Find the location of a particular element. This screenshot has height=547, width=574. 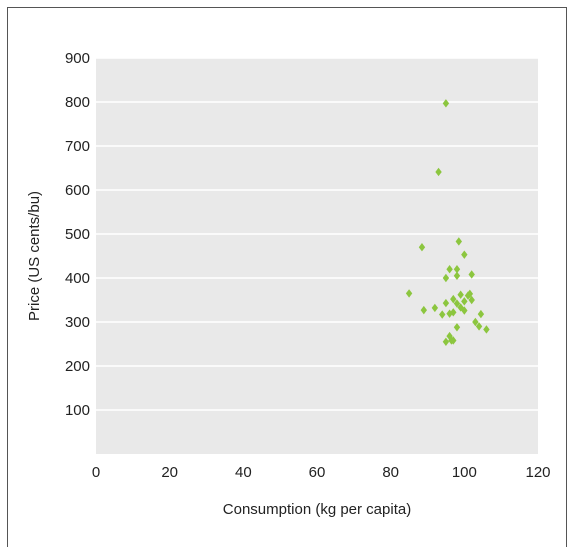

x-tick-label-120: 120 is located at coordinates (537, 472).